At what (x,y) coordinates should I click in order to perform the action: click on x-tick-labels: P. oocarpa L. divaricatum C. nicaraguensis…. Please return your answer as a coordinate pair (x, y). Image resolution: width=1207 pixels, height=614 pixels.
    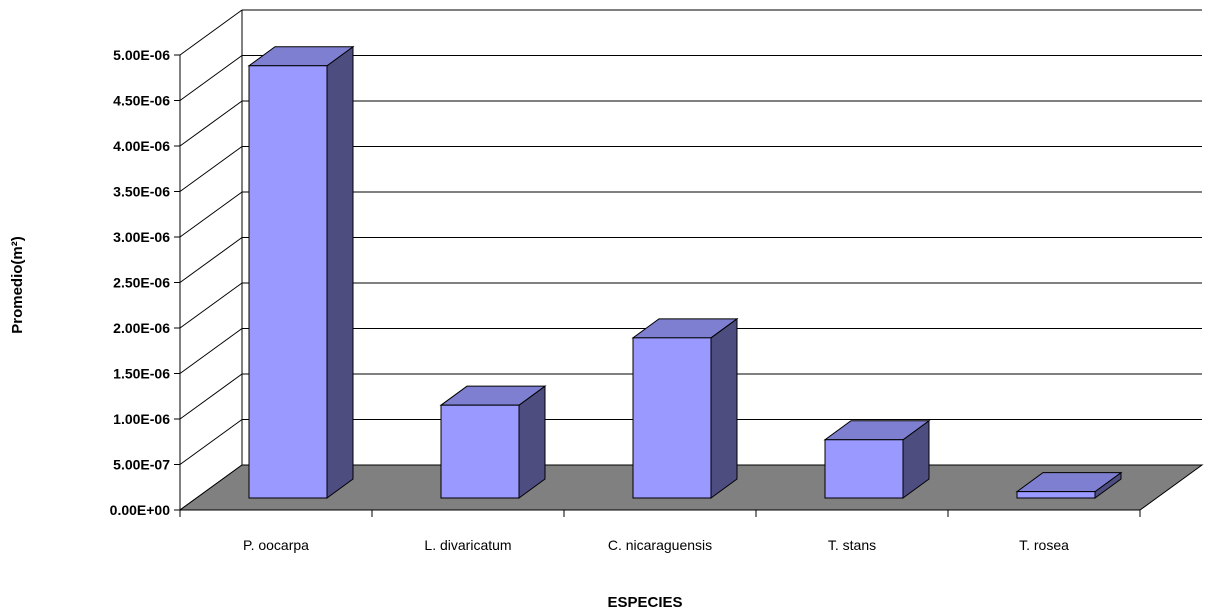
    Looking at the image, I should click on (656, 545).